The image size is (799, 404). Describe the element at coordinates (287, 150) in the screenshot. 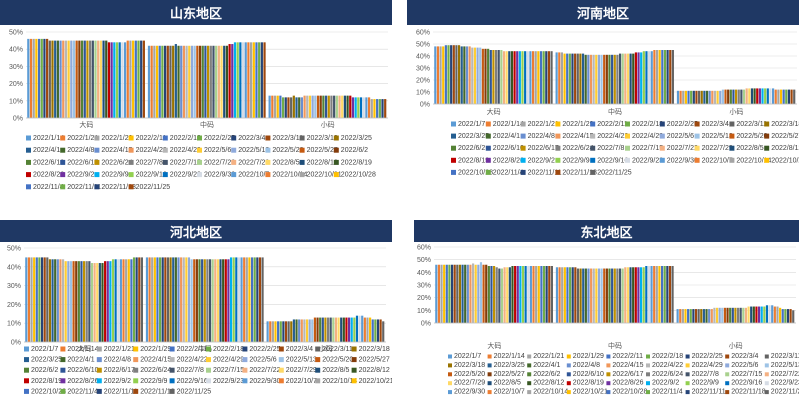

I see `legend-label: 2022/5/20` at that location.